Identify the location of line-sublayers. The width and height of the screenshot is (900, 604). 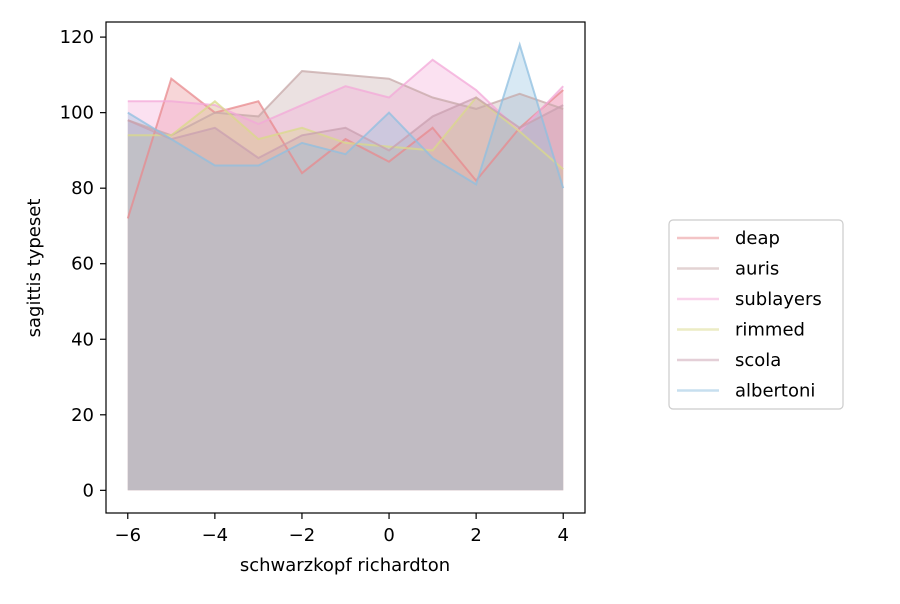
(345, 95).